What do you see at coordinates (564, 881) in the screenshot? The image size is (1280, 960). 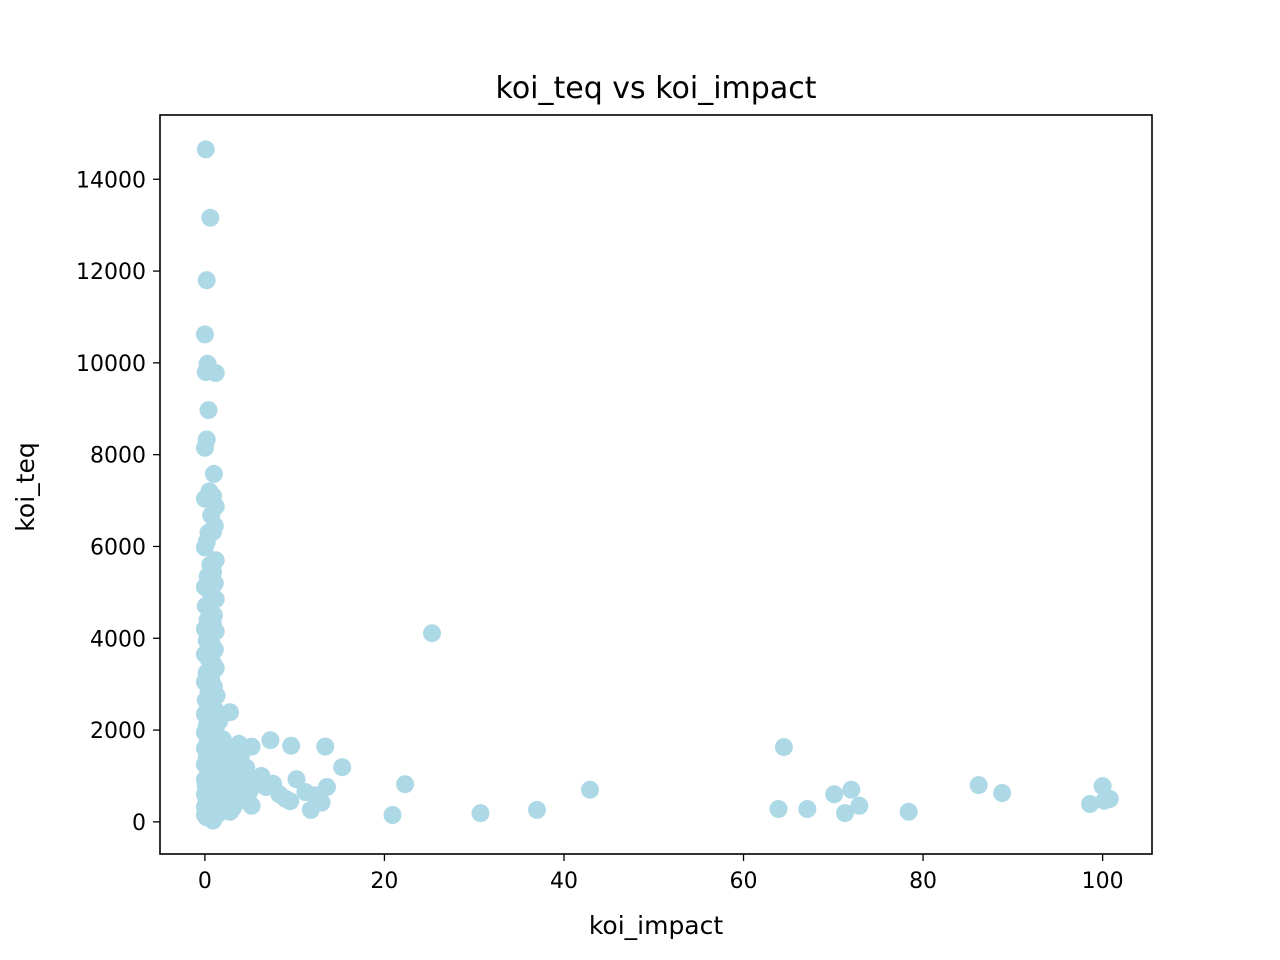 I see `x-tick-label: 40` at bounding box center [564, 881].